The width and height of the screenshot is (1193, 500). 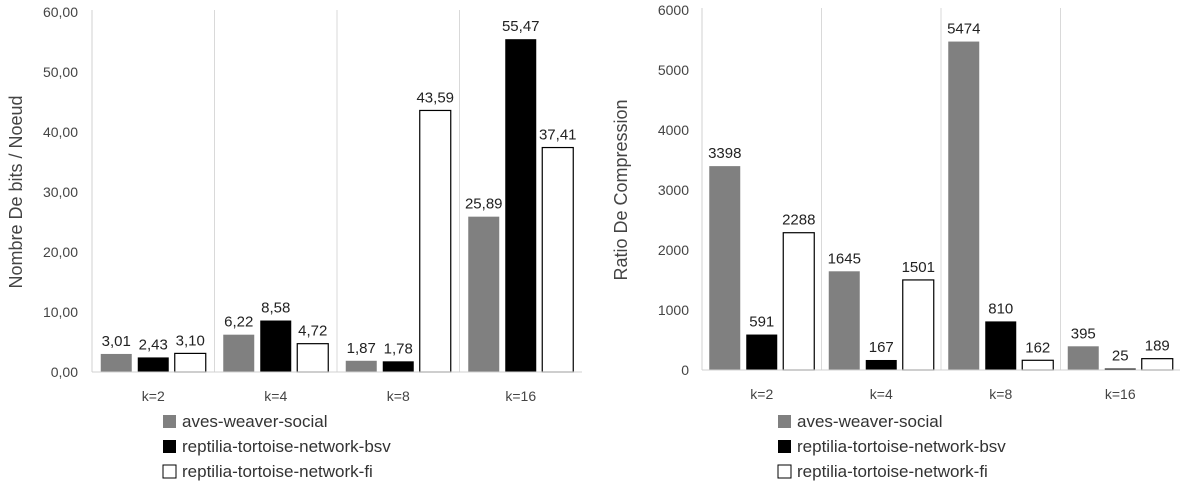 I want to click on data-label: 8,58, so click(x=275, y=308).